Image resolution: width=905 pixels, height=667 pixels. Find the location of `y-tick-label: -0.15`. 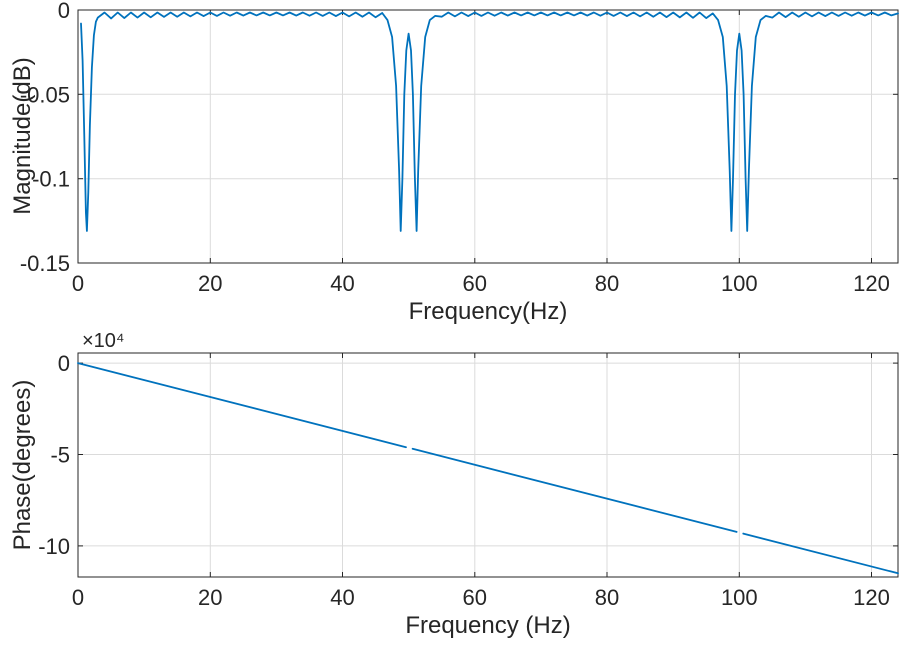

y-tick-label: -0.15 is located at coordinates (45, 263).